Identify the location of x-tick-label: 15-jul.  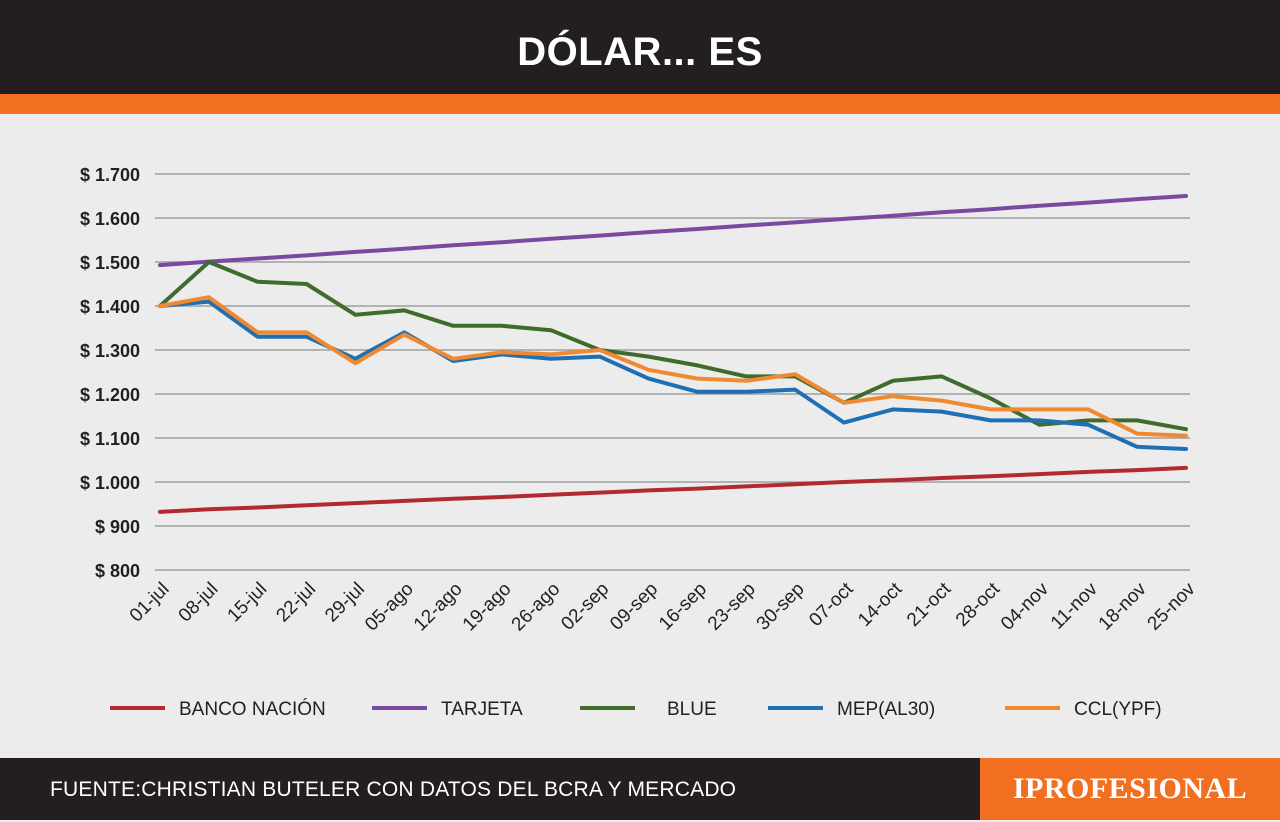
(248, 603).